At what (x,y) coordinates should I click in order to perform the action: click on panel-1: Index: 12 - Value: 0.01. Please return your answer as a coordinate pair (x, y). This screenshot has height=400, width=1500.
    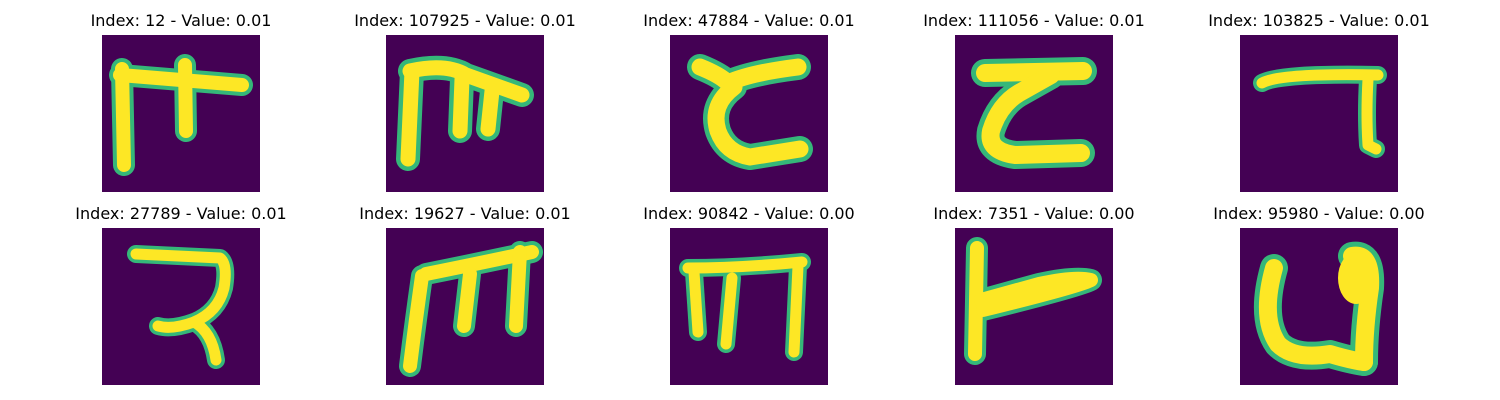
    Looking at the image, I should click on (181, 106).